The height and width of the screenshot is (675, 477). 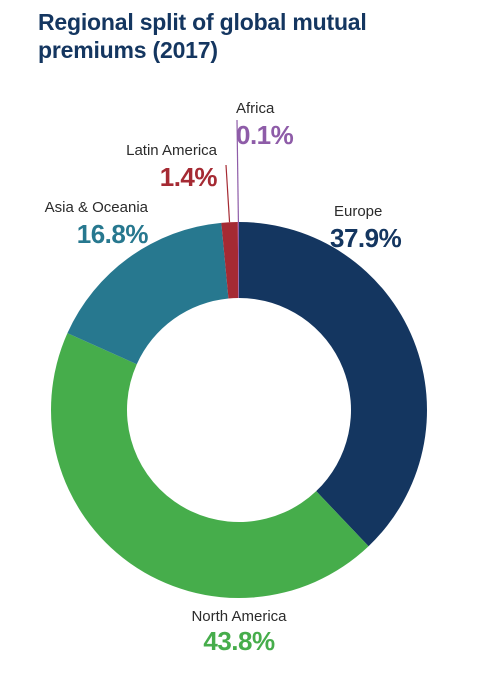 What do you see at coordinates (148, 293) in the screenshot?
I see `slice-asia-and-oceania` at bounding box center [148, 293].